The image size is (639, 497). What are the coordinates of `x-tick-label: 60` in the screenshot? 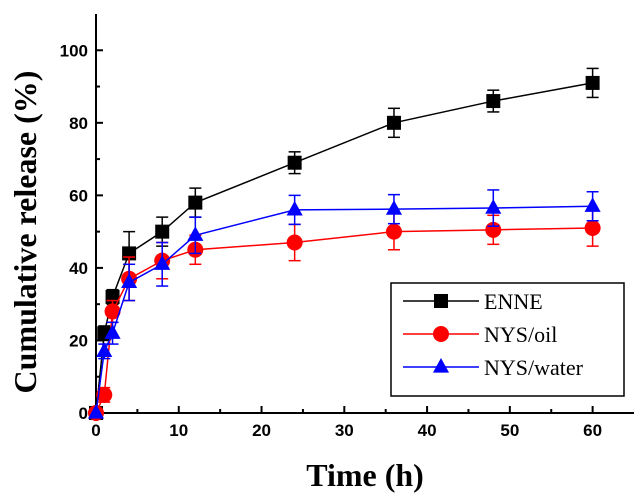 It's located at (592, 430).